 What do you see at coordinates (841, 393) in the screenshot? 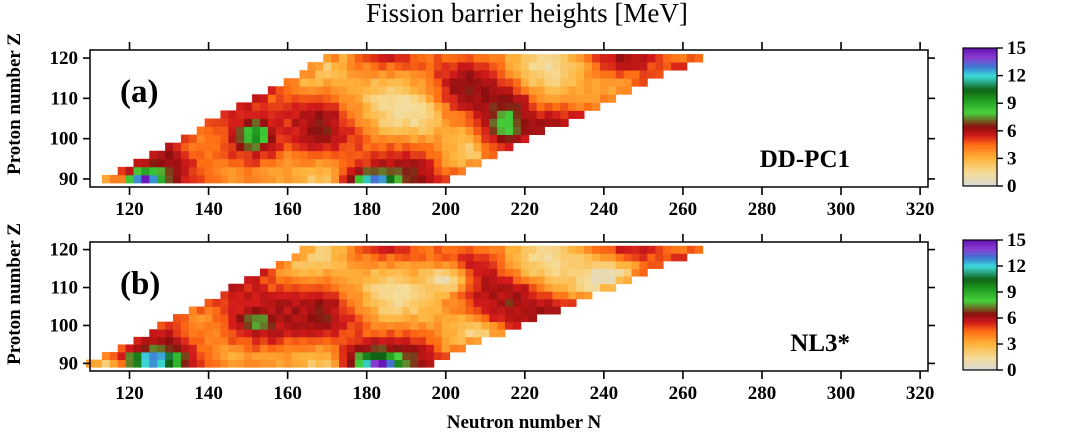
I see `x-tick-label: 300` at bounding box center [841, 393].